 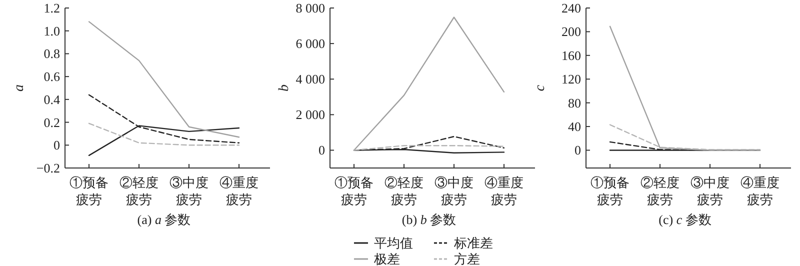 I want to click on y-tick-label: 40, so click(x=574, y=126).